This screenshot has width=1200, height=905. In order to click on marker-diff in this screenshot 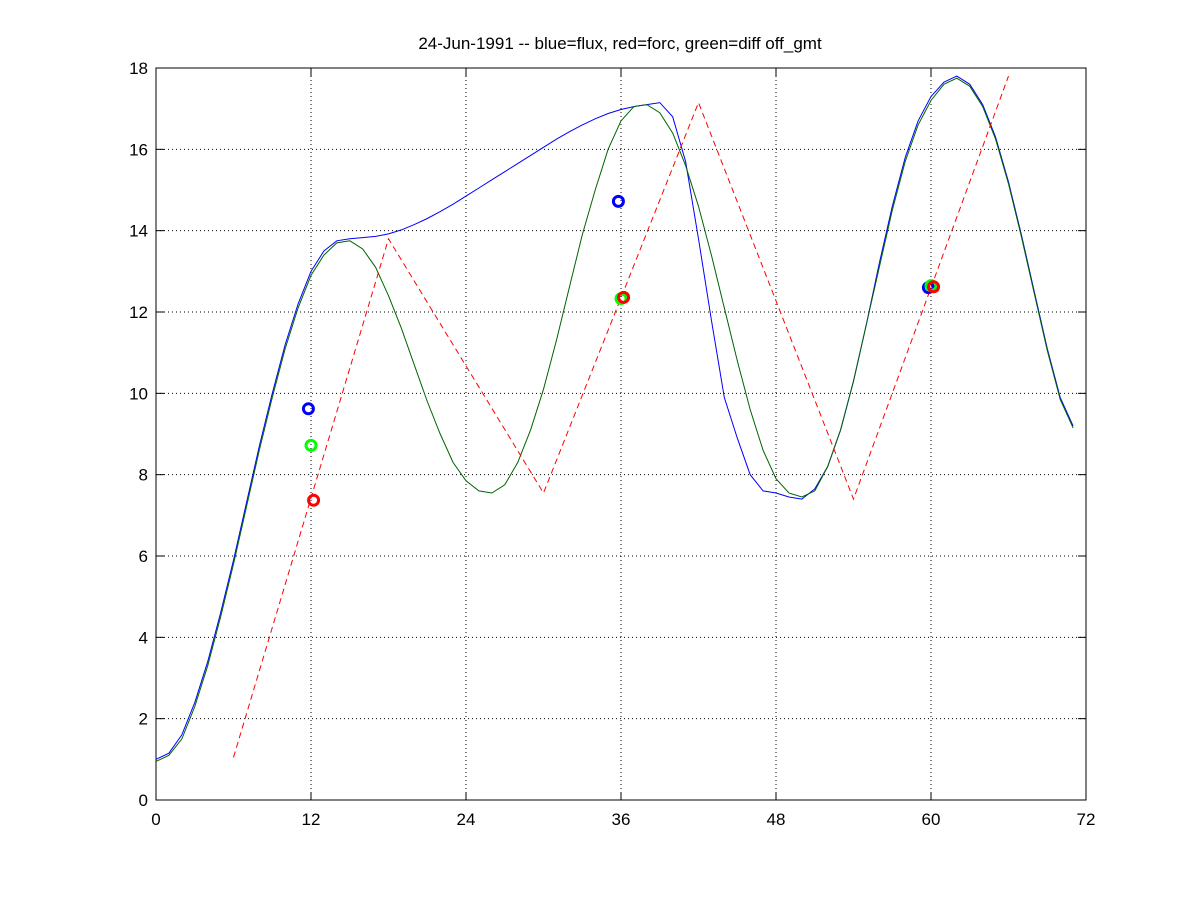, I will do `click(311, 445)`.